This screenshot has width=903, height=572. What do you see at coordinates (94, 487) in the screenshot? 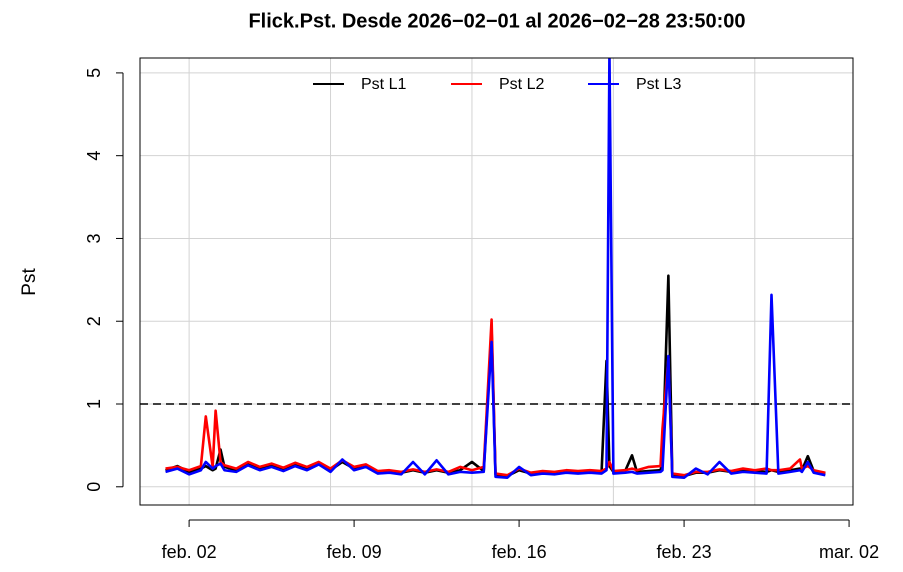
I see `y-tick-label: 0` at bounding box center [94, 487].